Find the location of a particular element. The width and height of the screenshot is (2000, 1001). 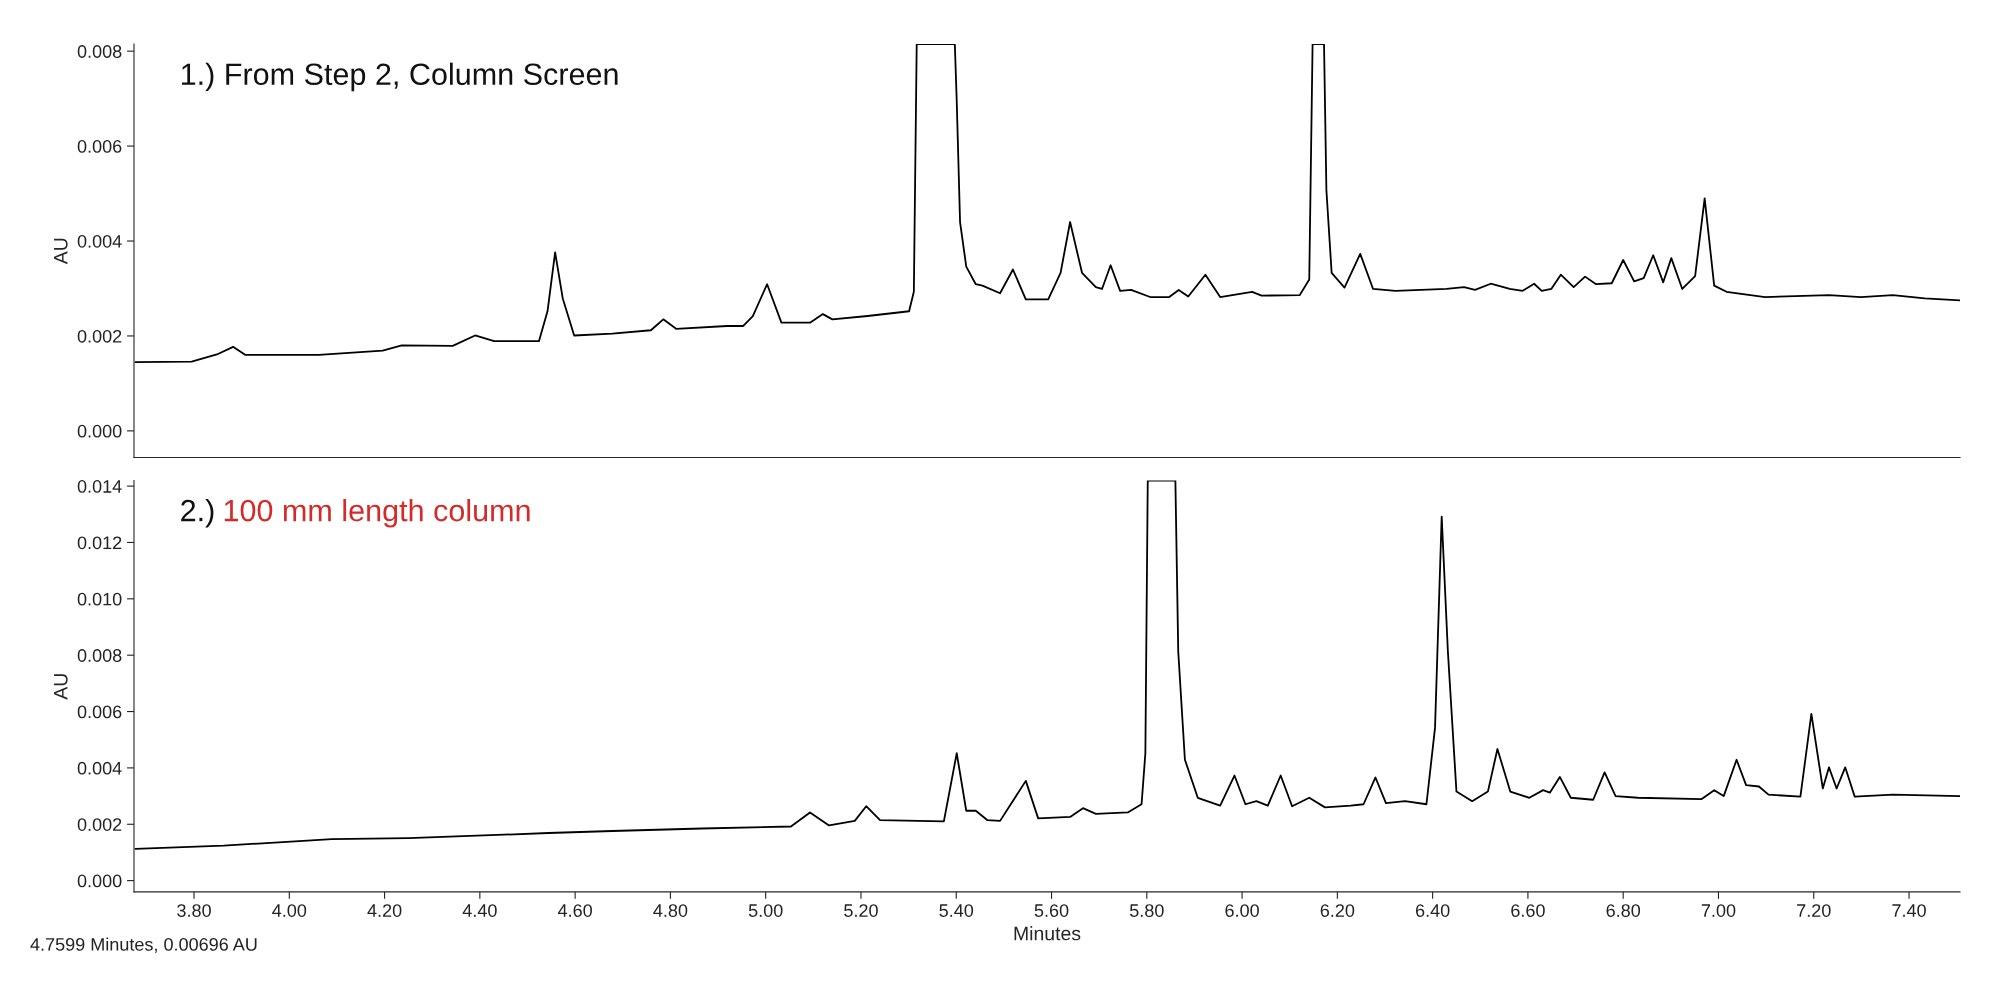

x-tick-label: 5.80 is located at coordinates (1146, 910).